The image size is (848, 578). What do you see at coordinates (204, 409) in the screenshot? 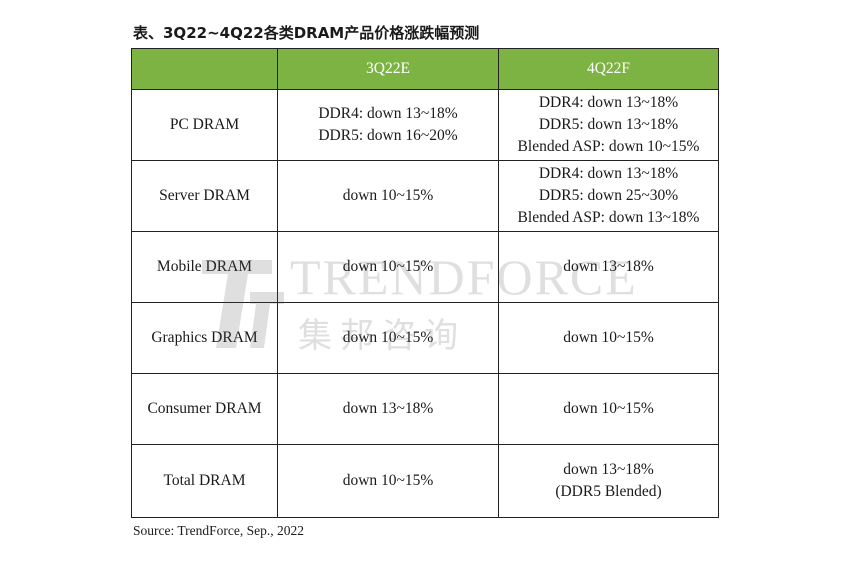
I see `row-category: Consumer DRAM` at bounding box center [204, 409].